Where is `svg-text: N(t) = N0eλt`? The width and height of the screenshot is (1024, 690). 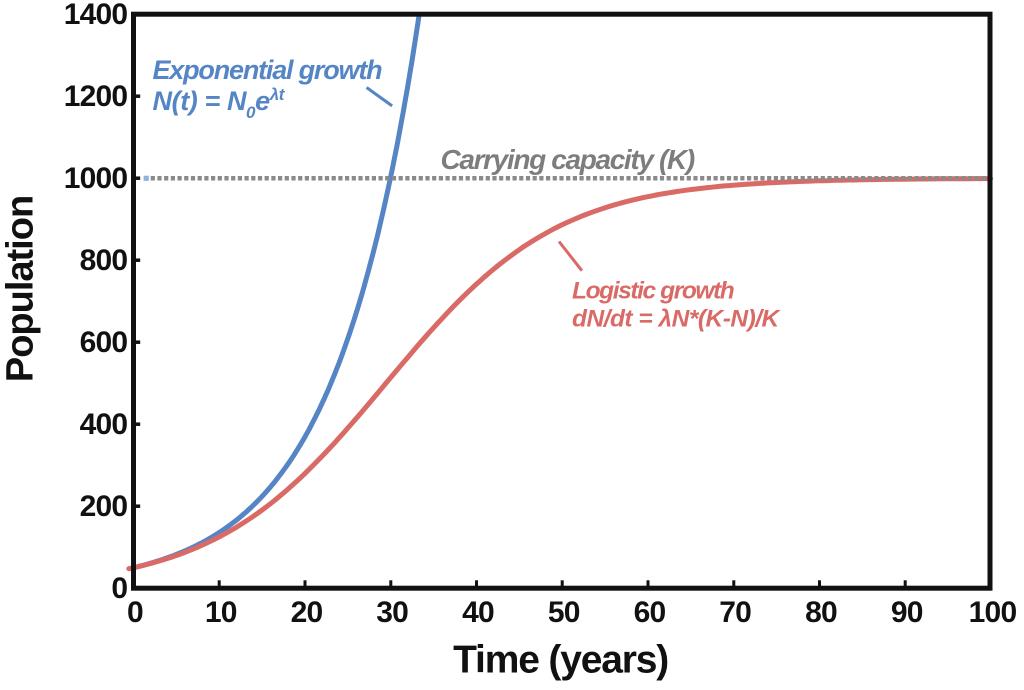
svg-text: N(t) = N0eλt is located at coordinates (219, 103).